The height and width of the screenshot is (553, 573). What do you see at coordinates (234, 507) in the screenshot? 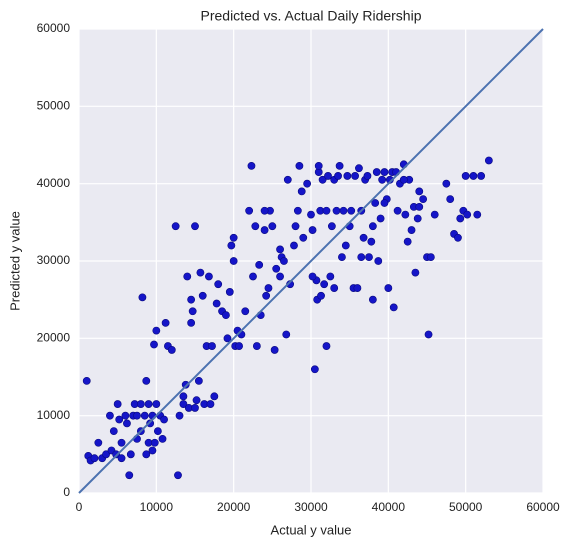
I see `x-tick-label: 20000` at bounding box center [234, 507].